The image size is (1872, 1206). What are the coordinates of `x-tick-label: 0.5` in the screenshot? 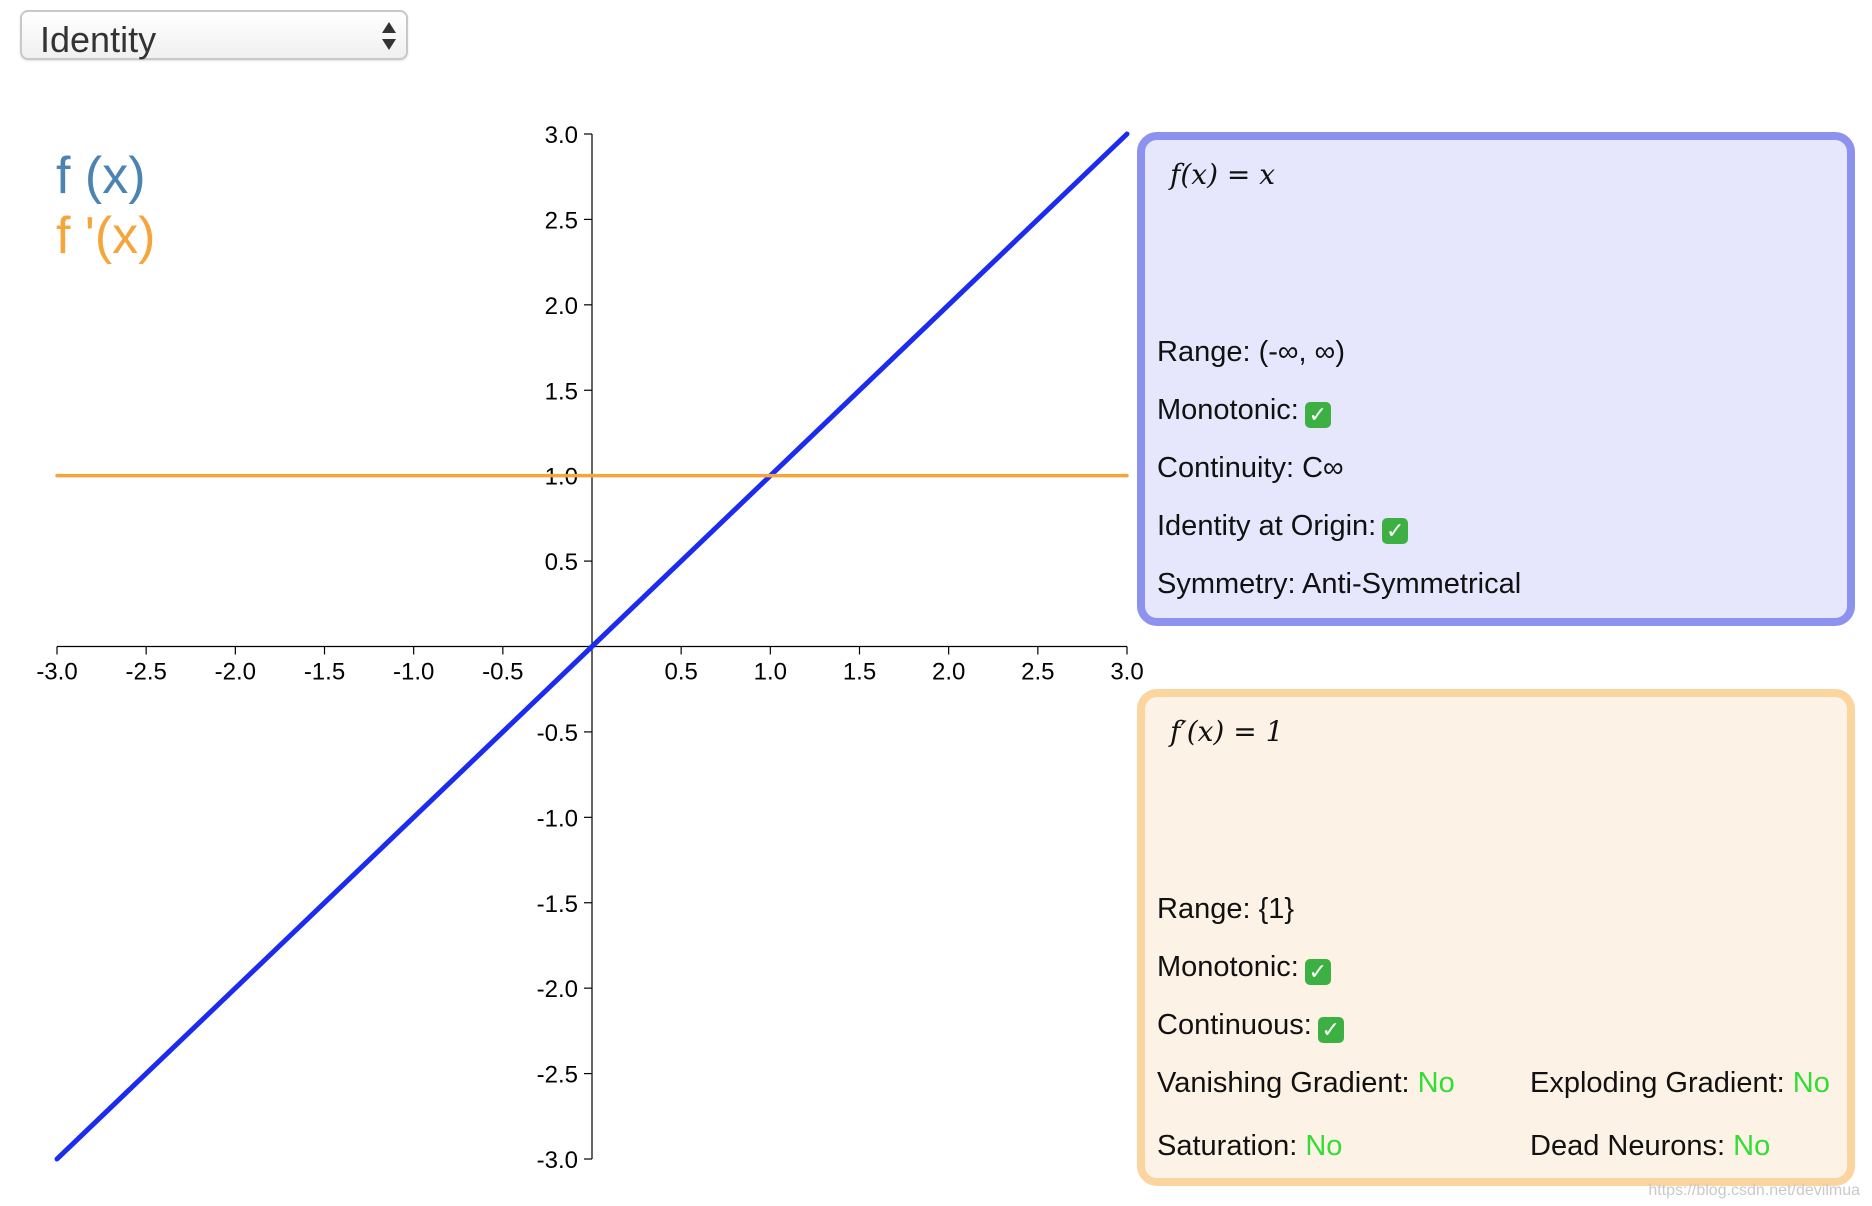 It's located at (680, 672).